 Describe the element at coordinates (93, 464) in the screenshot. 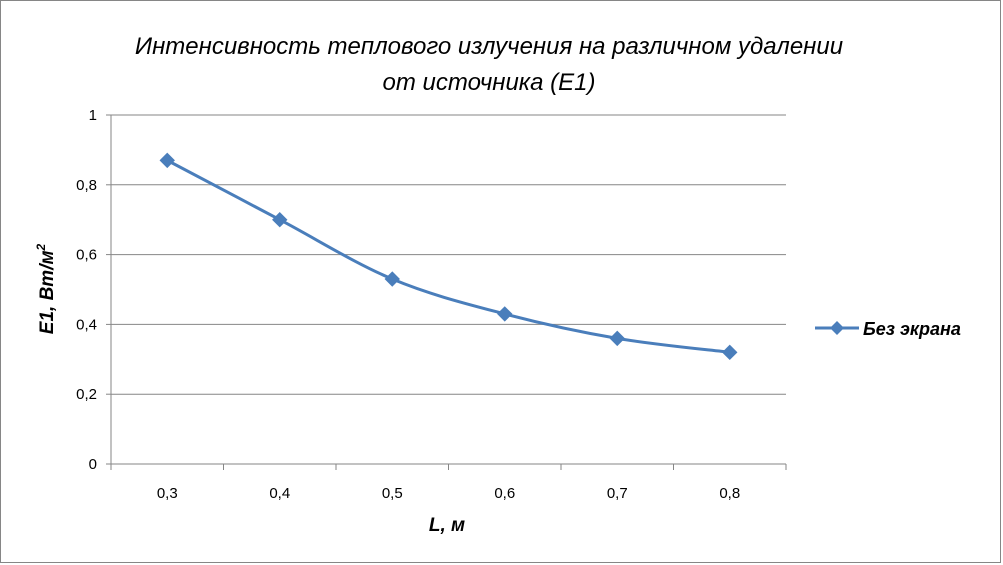

I see `y-tick-label-0: 0` at that location.